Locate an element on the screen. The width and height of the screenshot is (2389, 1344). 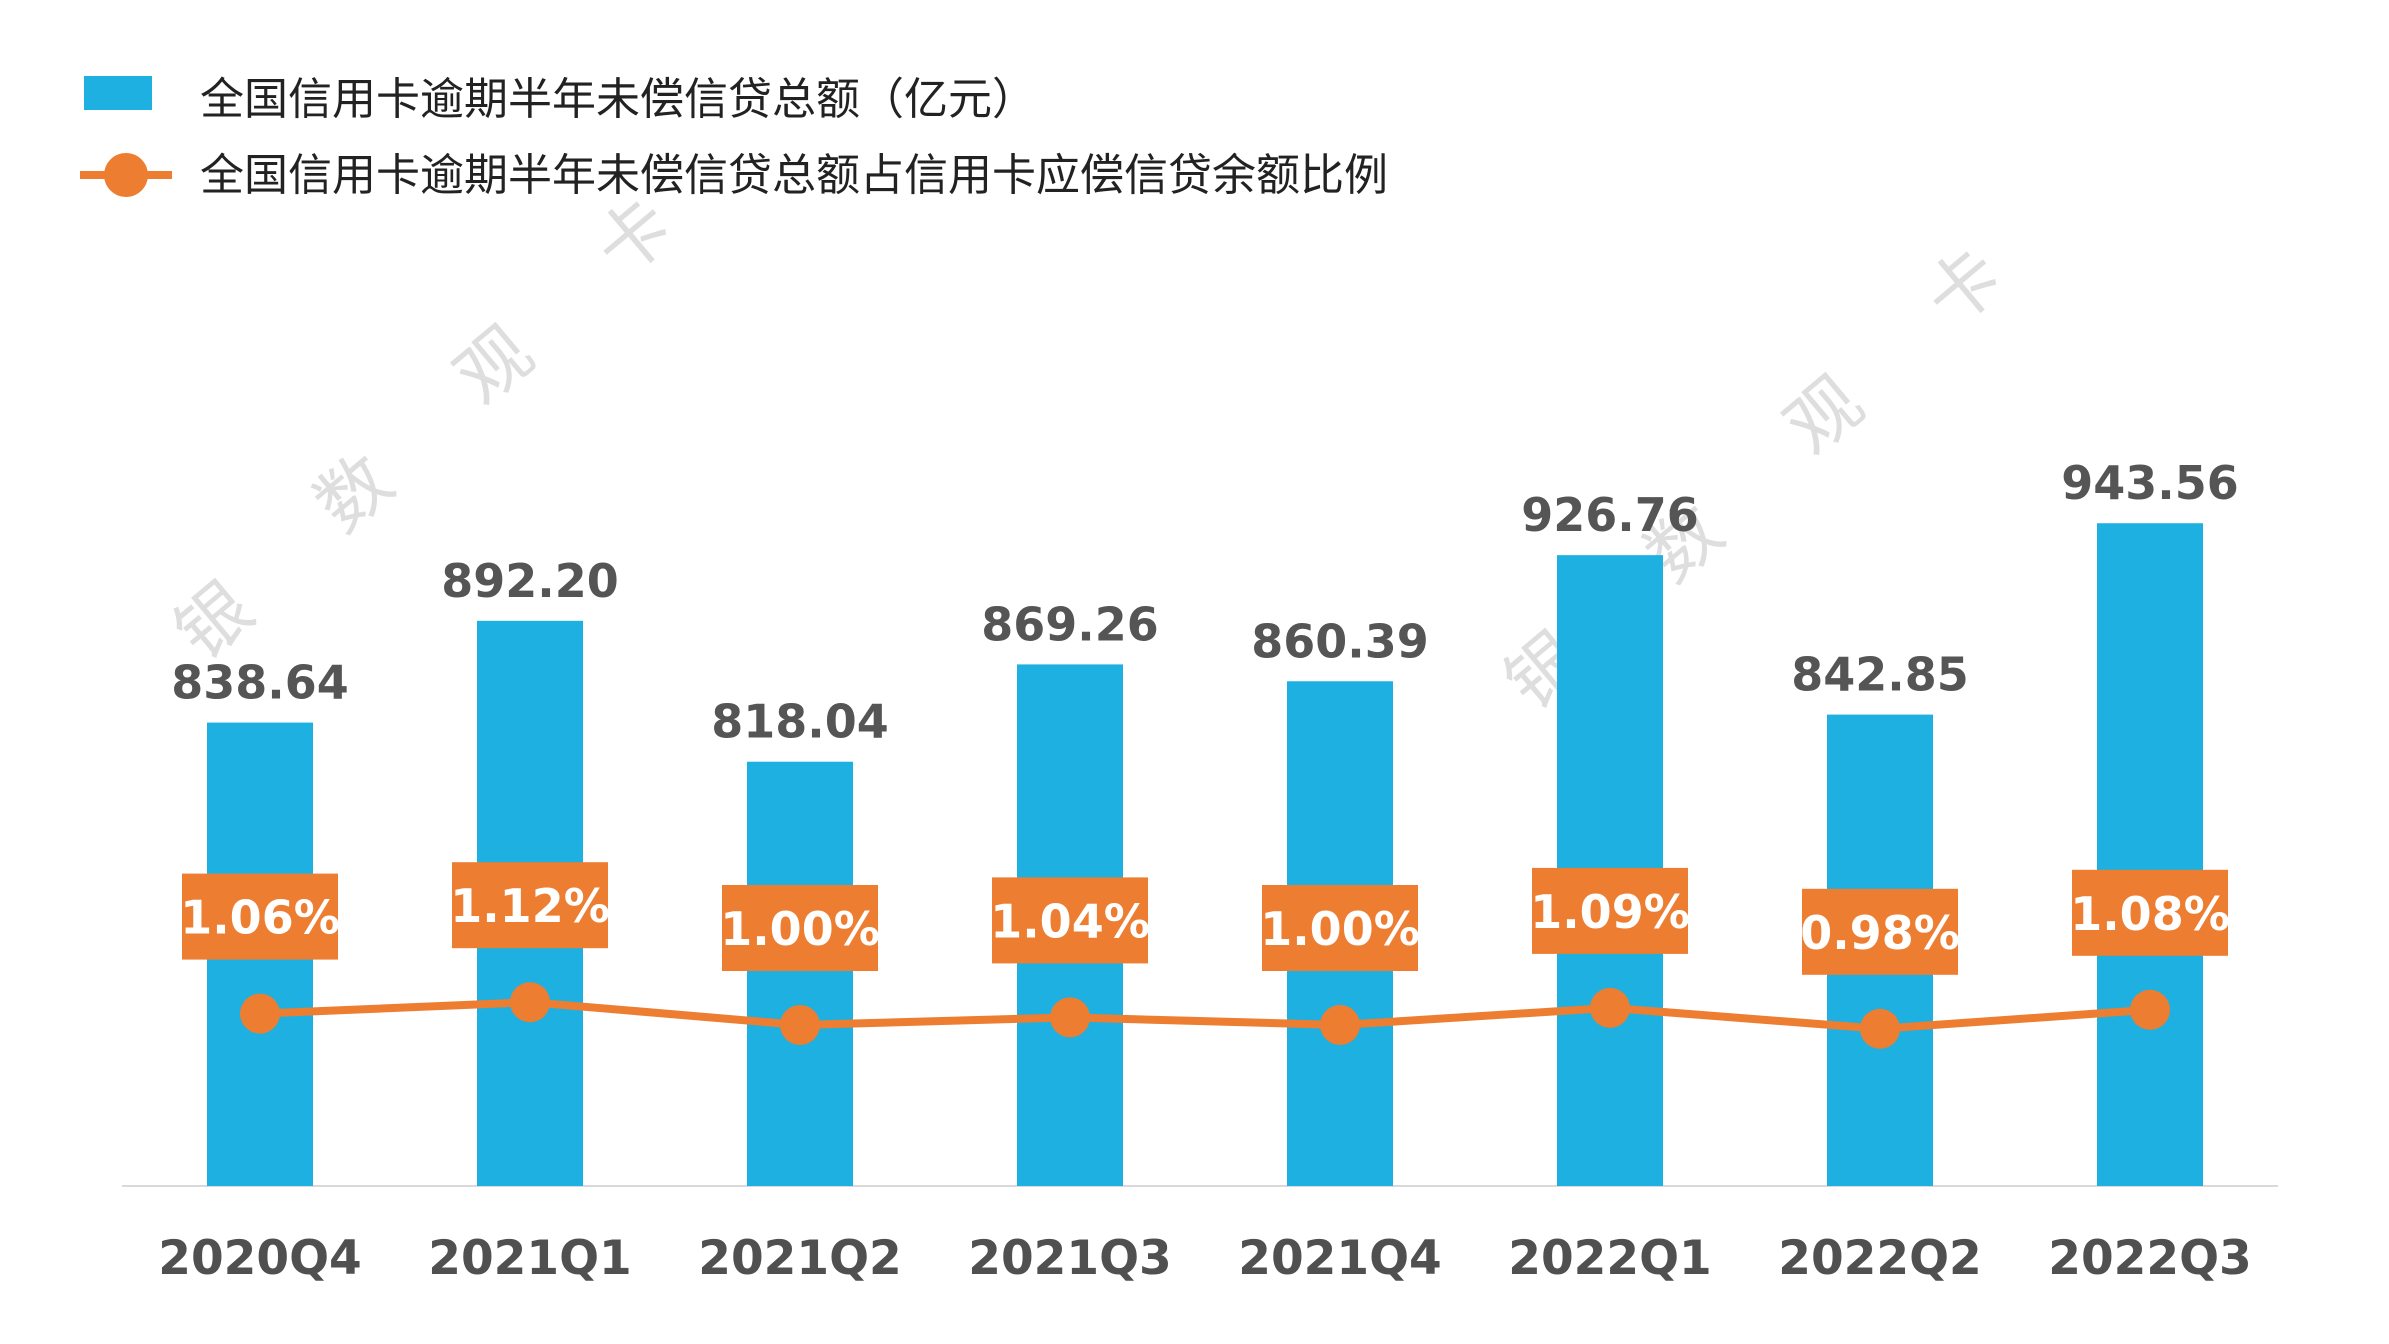
category-label: 2022Q1 is located at coordinates (1609, 1258).